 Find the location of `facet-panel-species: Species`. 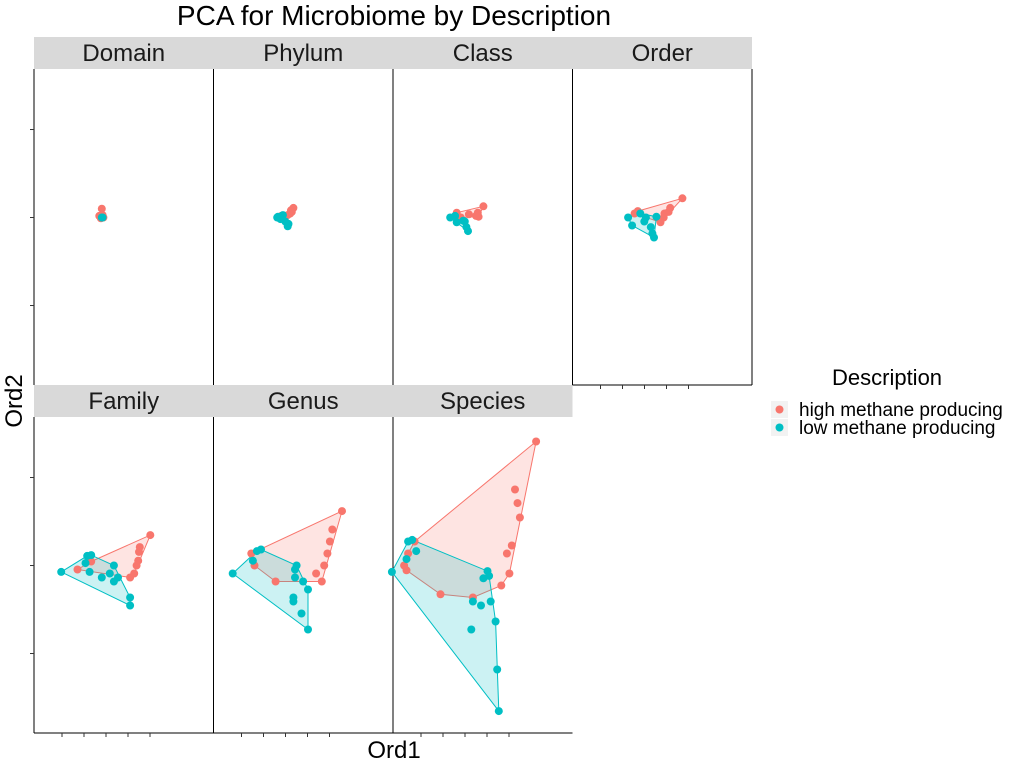

facet-panel-species: Species is located at coordinates (480, 561).